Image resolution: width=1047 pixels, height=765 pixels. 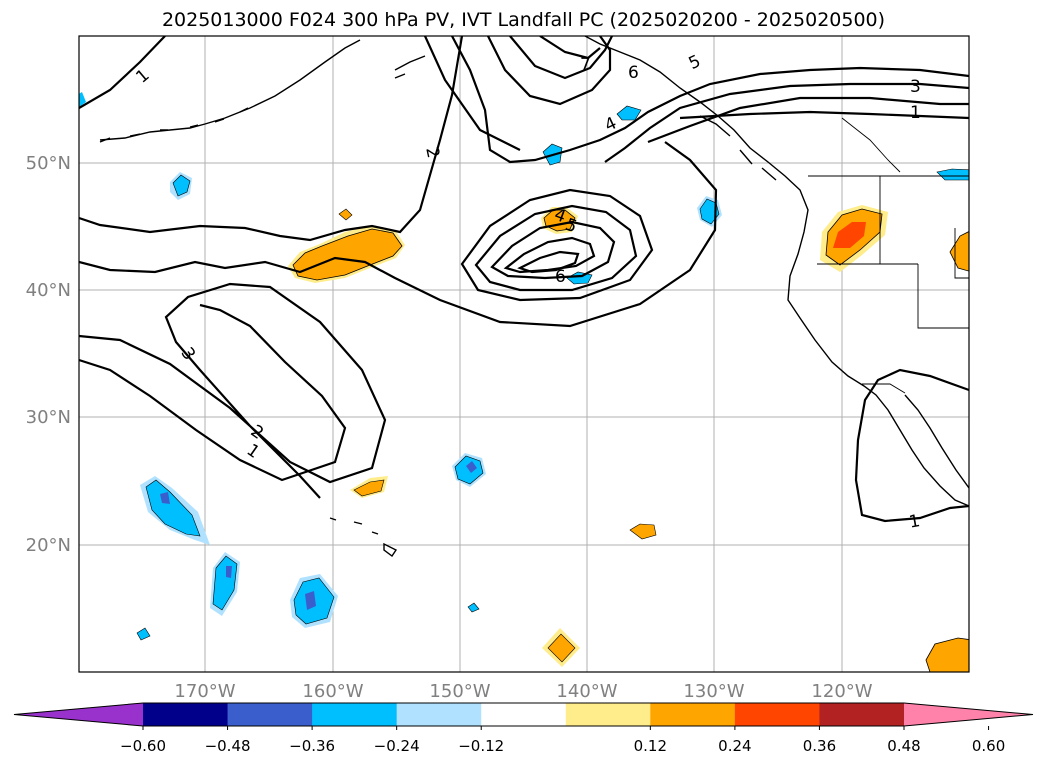 What do you see at coordinates (333, 691) in the screenshot?
I see `lon-label-160w: 160°W` at bounding box center [333, 691].